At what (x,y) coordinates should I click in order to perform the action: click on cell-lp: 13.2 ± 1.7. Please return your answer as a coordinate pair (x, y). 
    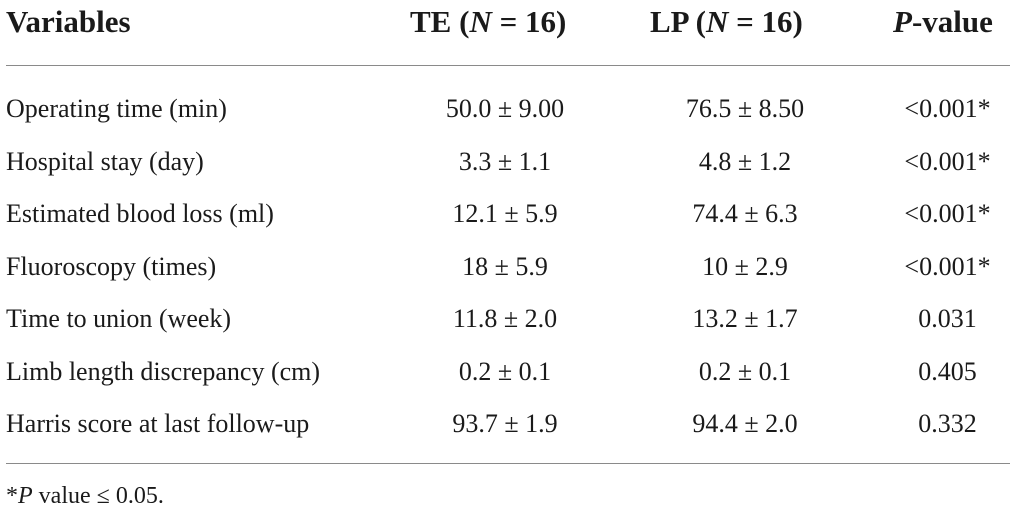
    Looking at the image, I should click on (745, 318).